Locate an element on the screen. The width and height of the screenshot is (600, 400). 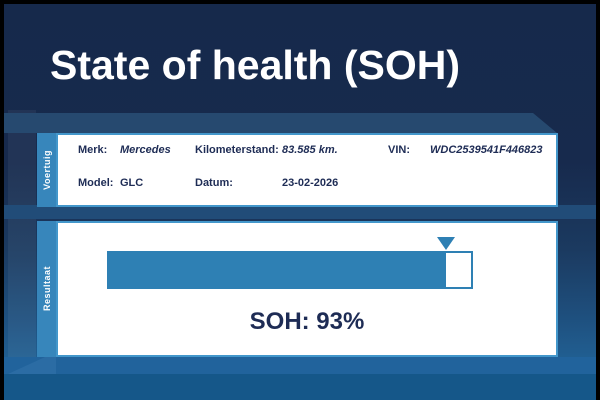
kilometerstand-label: Kilometerstand: is located at coordinates (237, 150).